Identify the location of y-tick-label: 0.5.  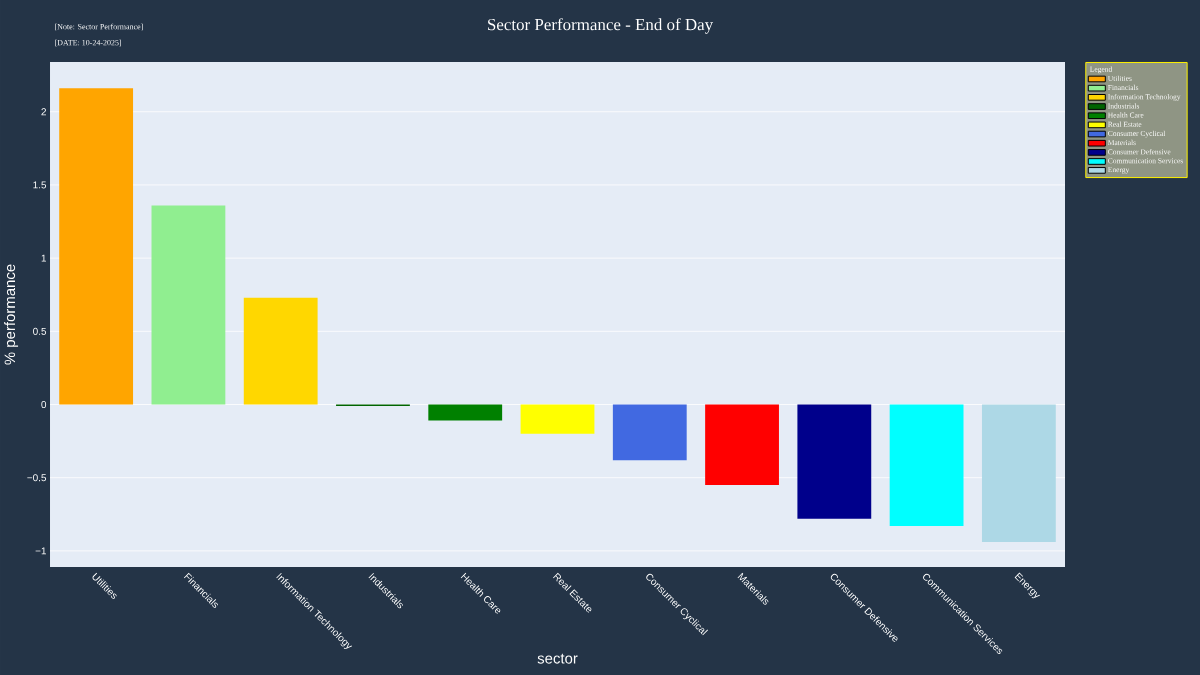
(40, 331).